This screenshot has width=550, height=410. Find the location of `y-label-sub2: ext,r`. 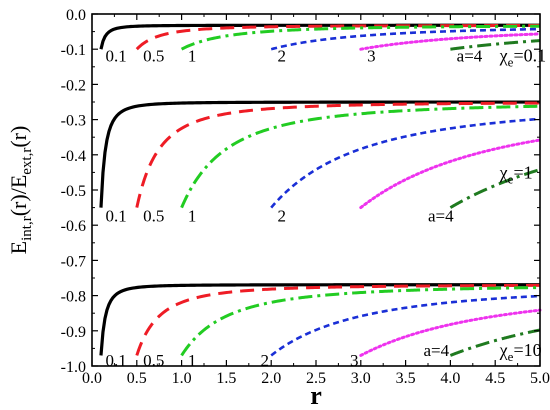

y-label-sub2: ext,r is located at coordinates (27, 161).